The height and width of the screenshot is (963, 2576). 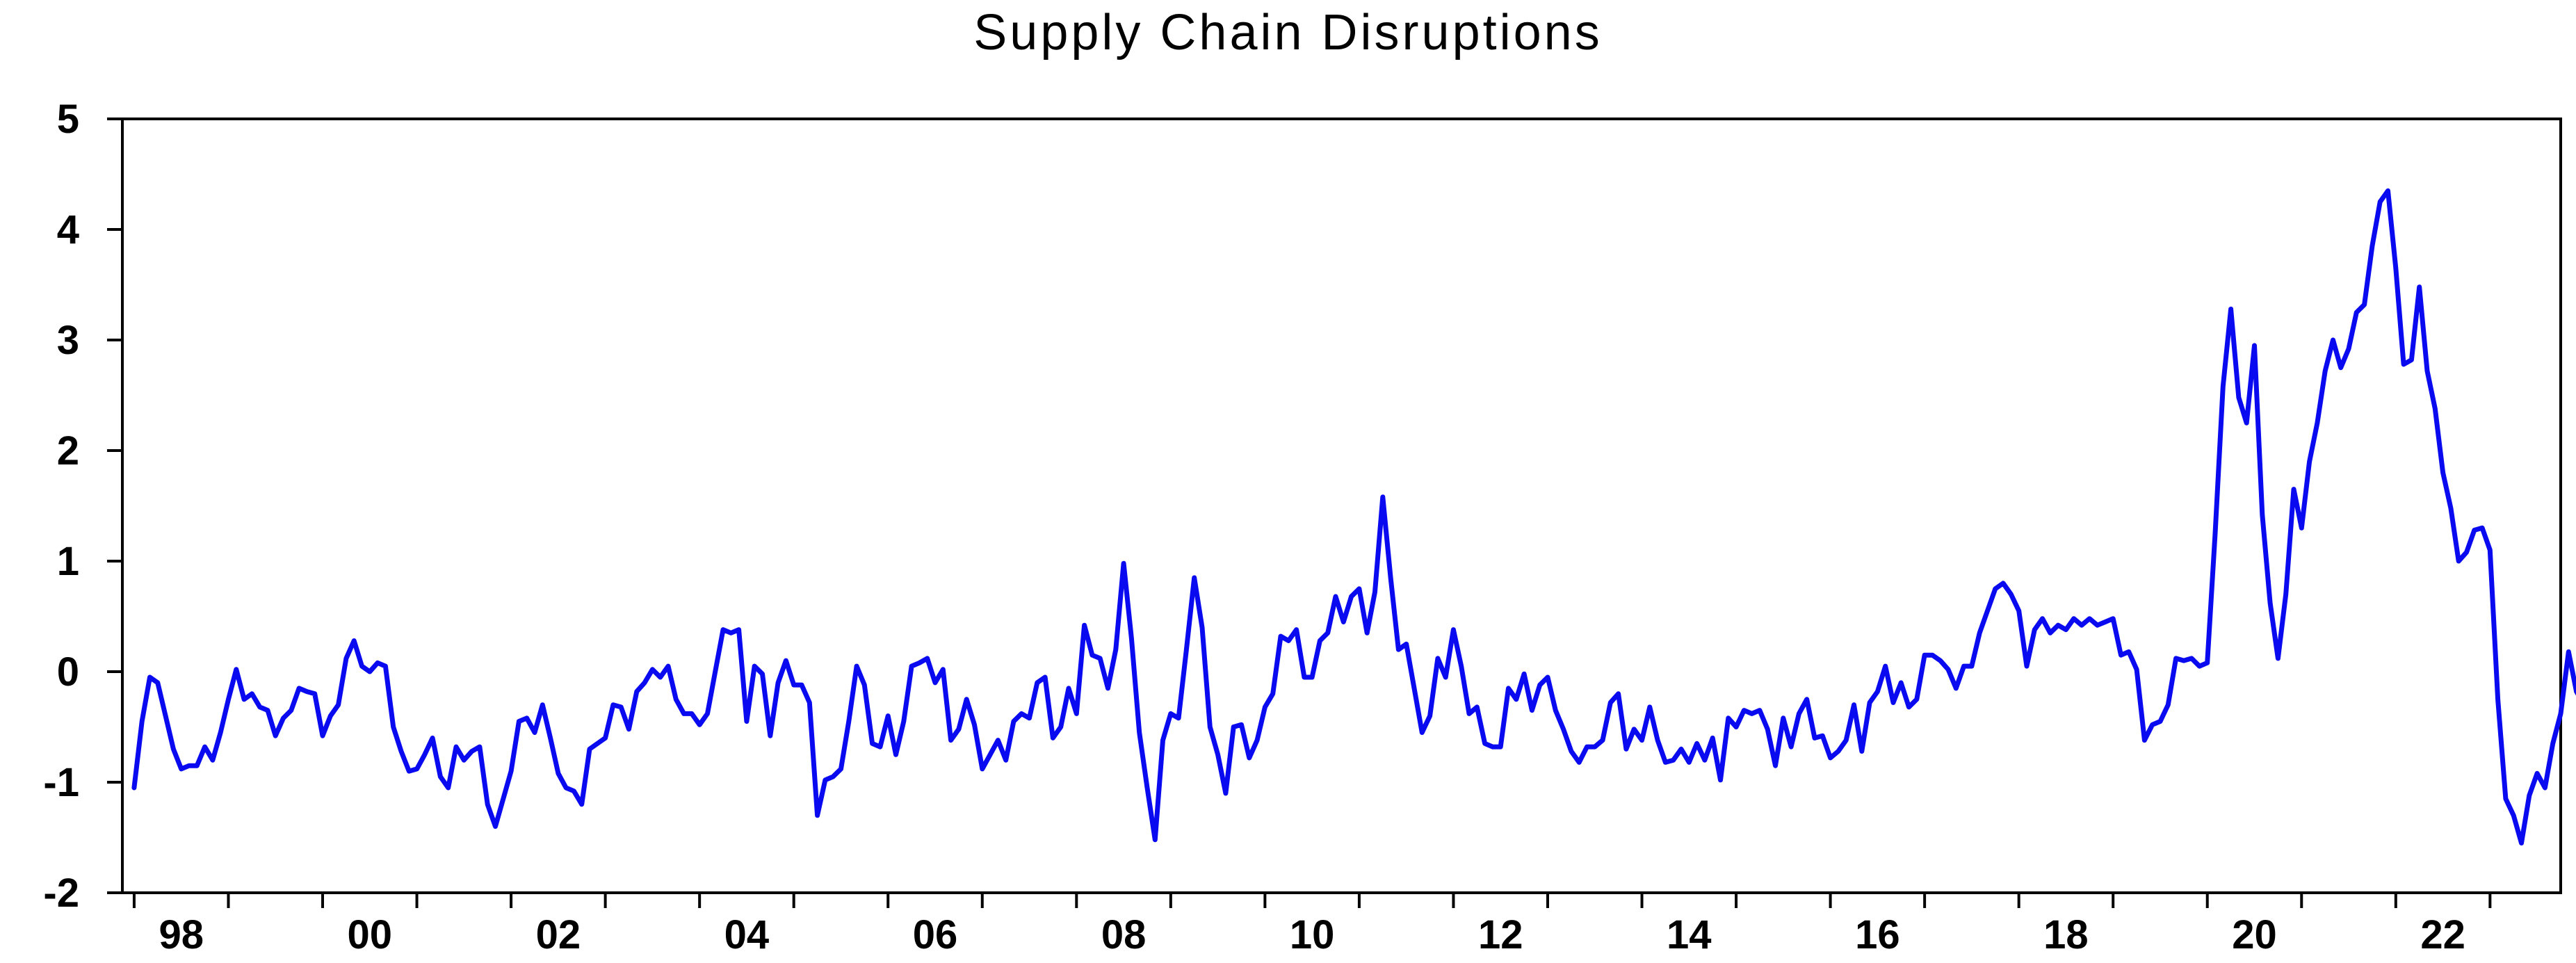 What do you see at coordinates (935, 934) in the screenshot?
I see `x-tick-label: 06` at bounding box center [935, 934].